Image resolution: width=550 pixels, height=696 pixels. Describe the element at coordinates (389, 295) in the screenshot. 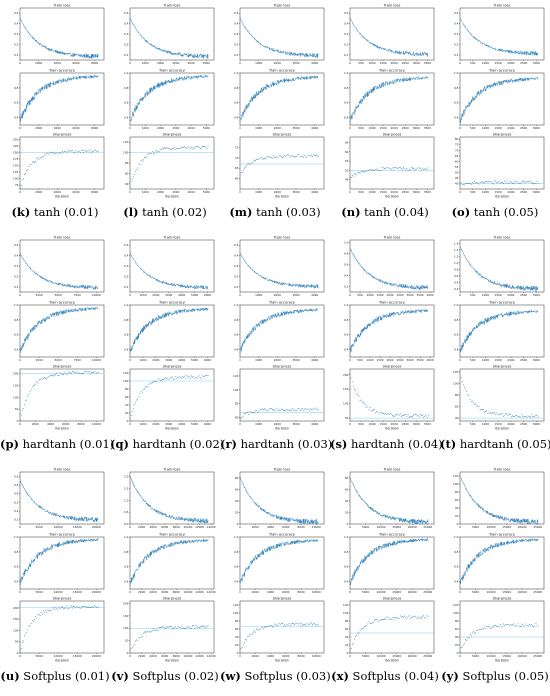

I see `loss-s-xtick-label: 2000` at that location.